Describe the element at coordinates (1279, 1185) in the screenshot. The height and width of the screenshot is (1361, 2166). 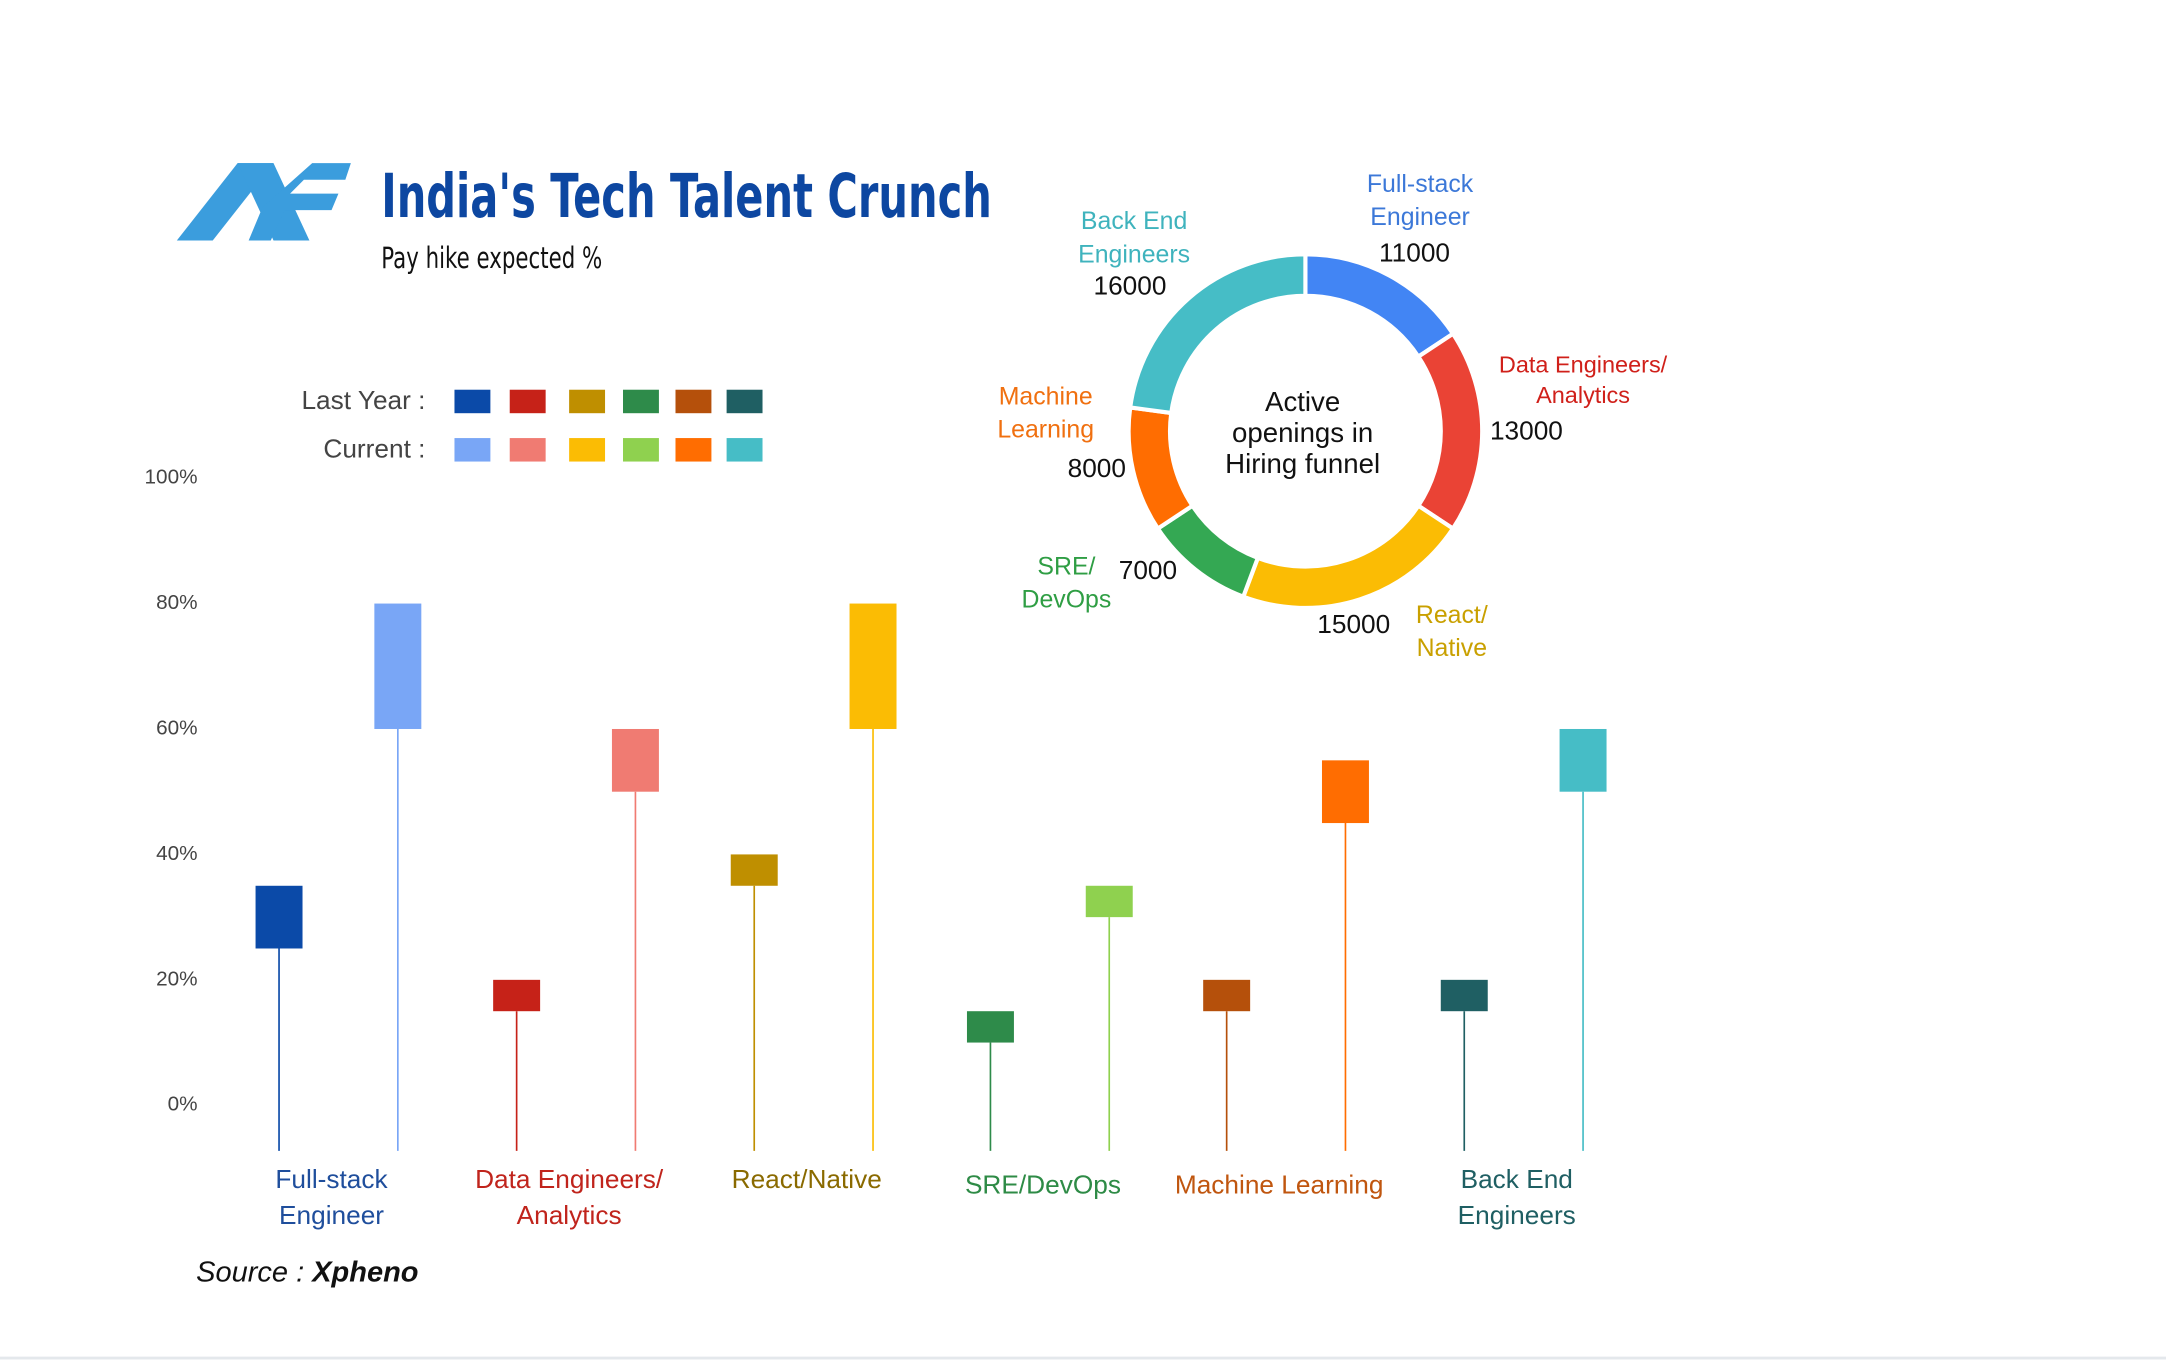
I see `x-tick-label: Machine Learning` at that location.